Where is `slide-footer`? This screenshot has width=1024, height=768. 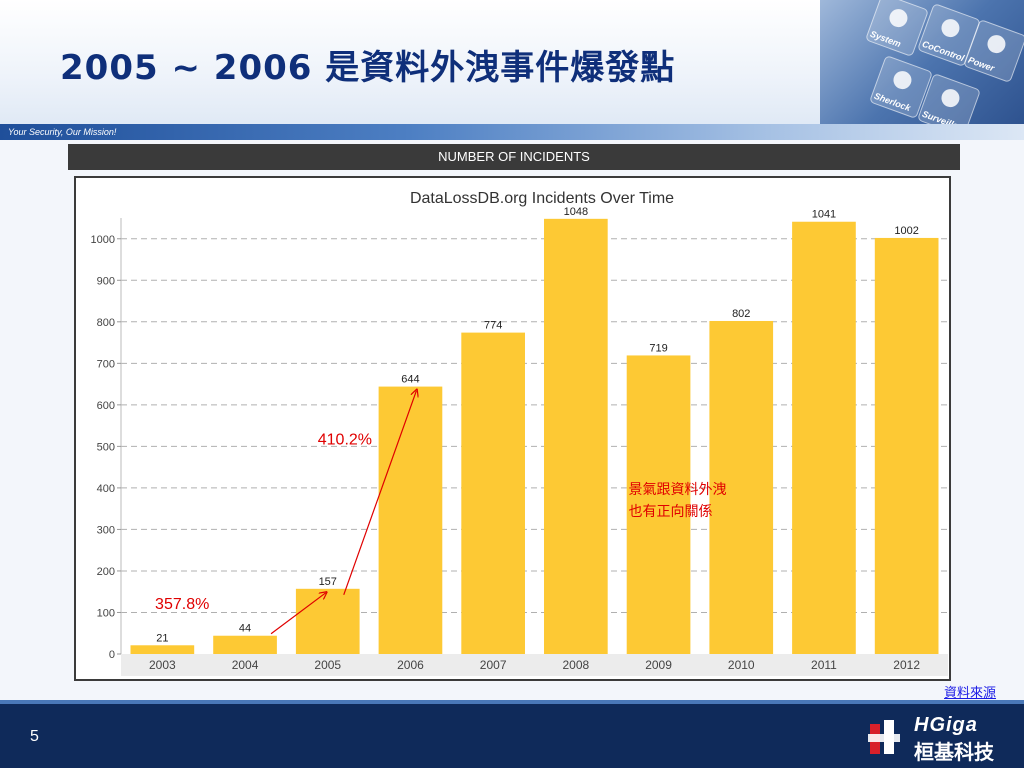 slide-footer is located at coordinates (512, 734).